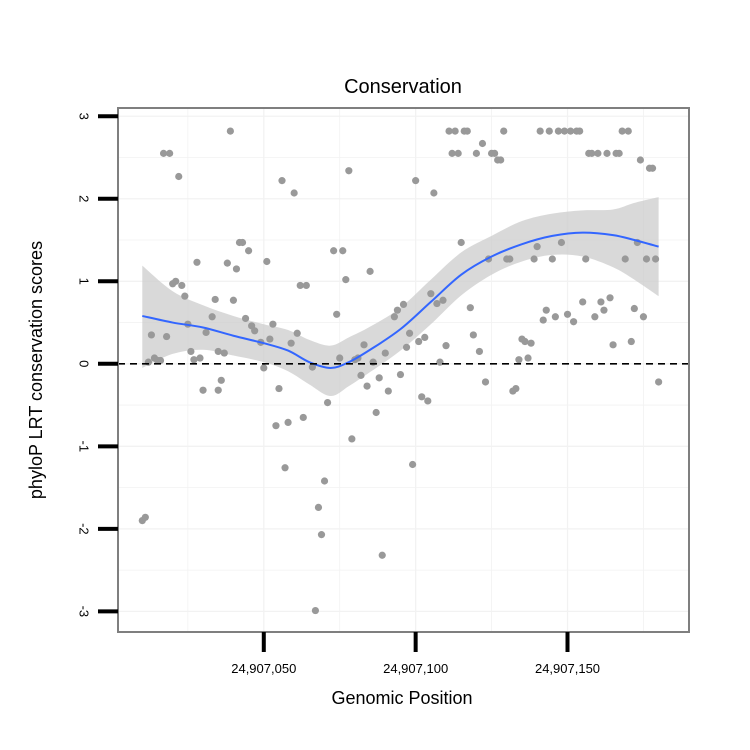  I want to click on y-tick-label: 0, so click(84, 363).